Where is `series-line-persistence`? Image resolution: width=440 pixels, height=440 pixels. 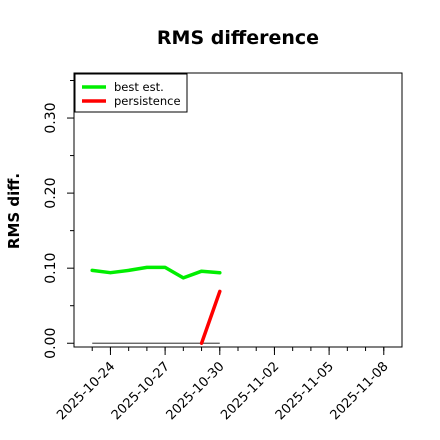
series-line-persistence is located at coordinates (210, 317).